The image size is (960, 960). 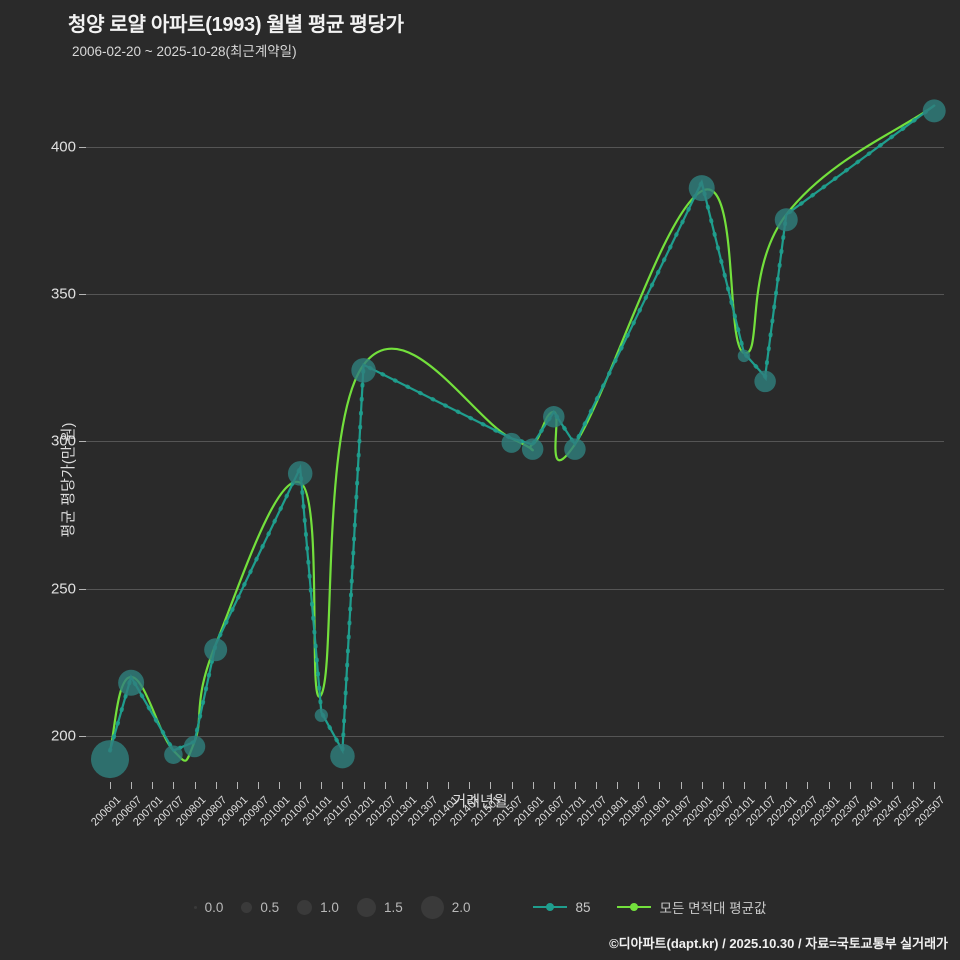 I want to click on legend: 0.0 0.5 1.0 1.5 2.0 85 모든 면적대 평균값, so click(x=480, y=907).